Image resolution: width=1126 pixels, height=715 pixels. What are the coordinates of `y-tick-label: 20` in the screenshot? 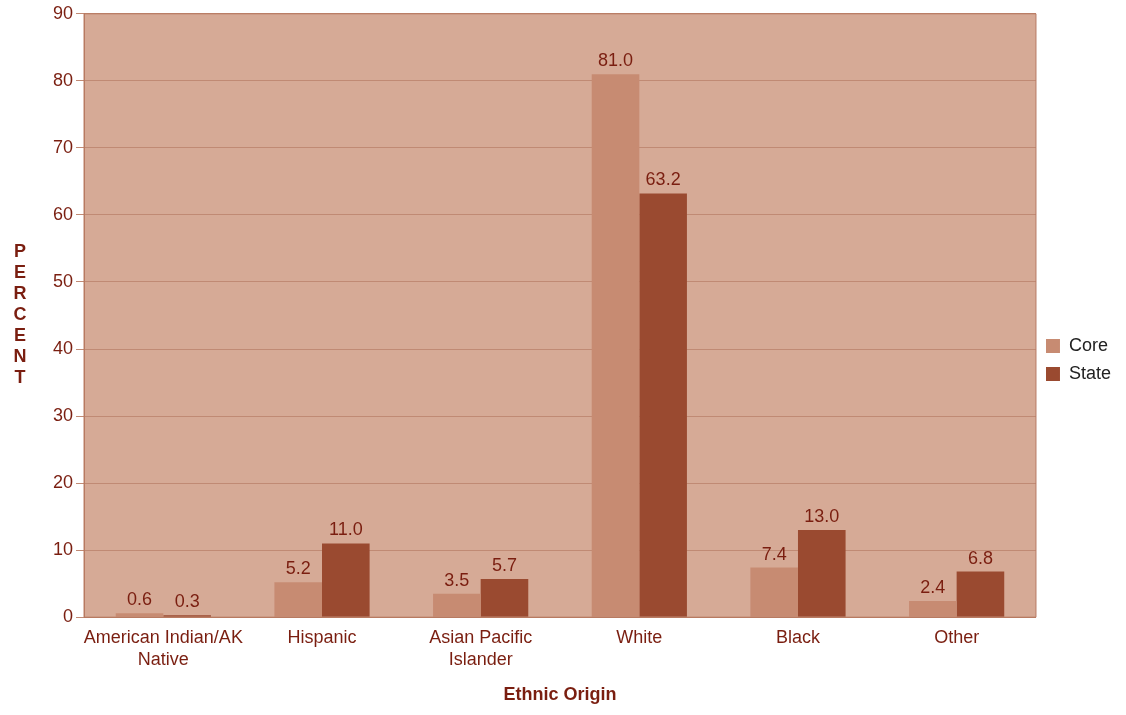 It's located at (63, 482).